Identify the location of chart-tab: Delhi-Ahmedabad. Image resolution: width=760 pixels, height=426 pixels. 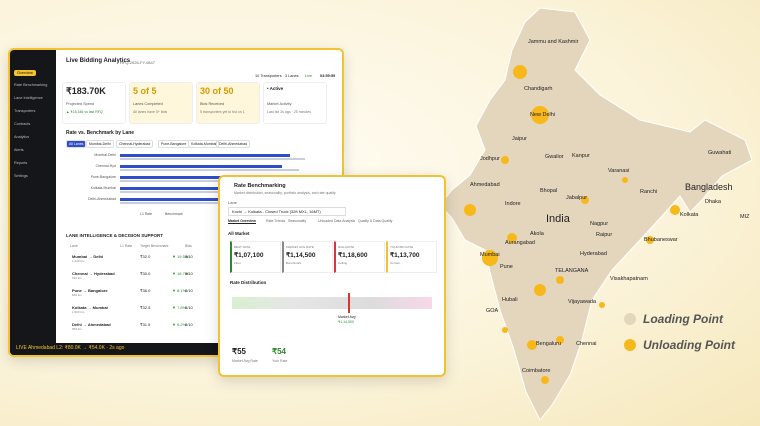
(233, 144).